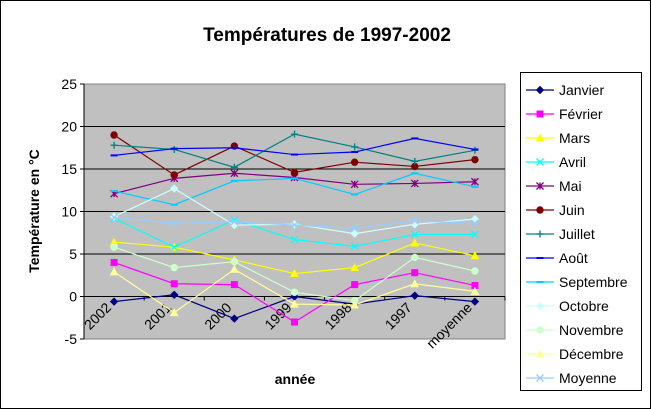 Image resolution: width=651 pixels, height=409 pixels. What do you see at coordinates (593, 282) in the screenshot?
I see `legend-label: Septembre` at bounding box center [593, 282].